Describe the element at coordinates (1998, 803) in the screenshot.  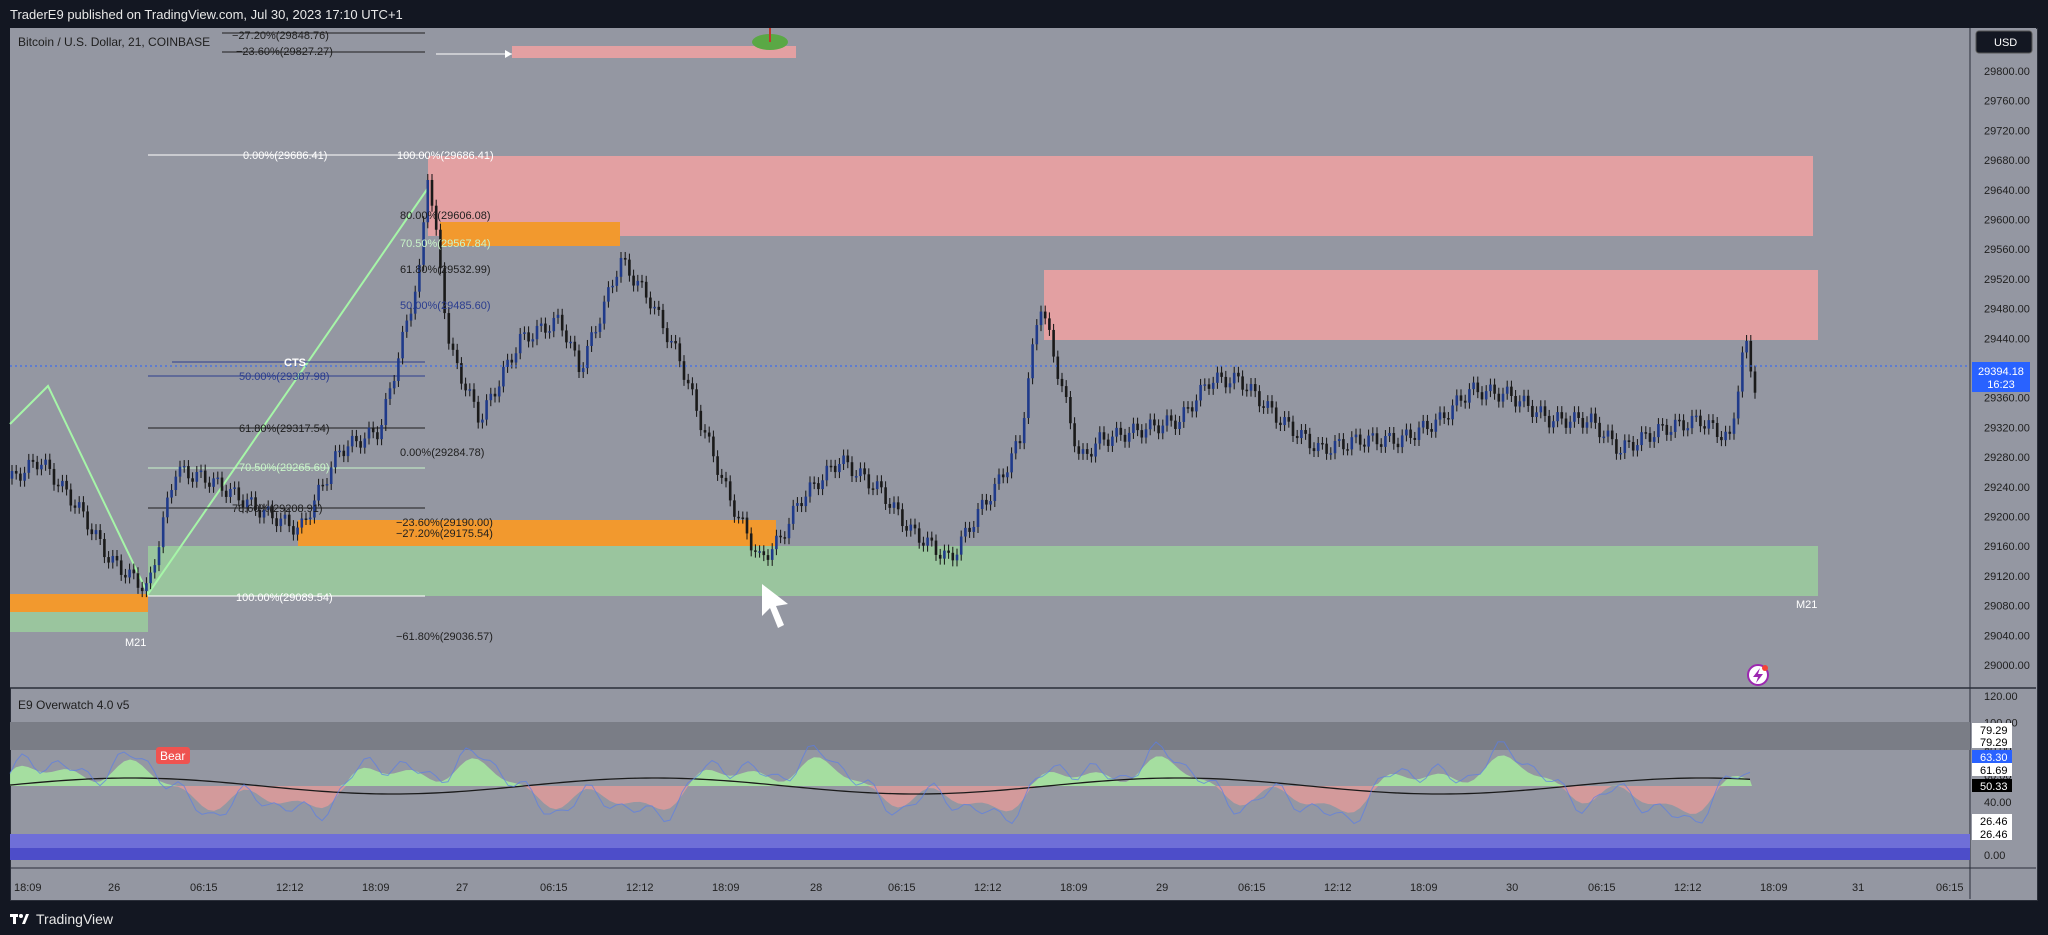
I see `indicator-tick: 40.00` at that location.